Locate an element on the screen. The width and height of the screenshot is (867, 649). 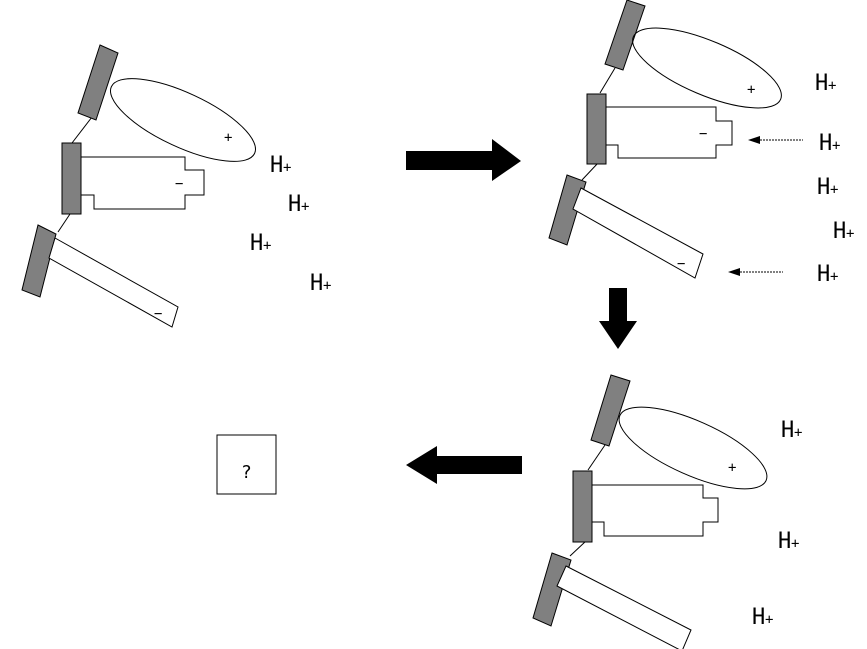
question-mark: ? is located at coordinates (246, 472).